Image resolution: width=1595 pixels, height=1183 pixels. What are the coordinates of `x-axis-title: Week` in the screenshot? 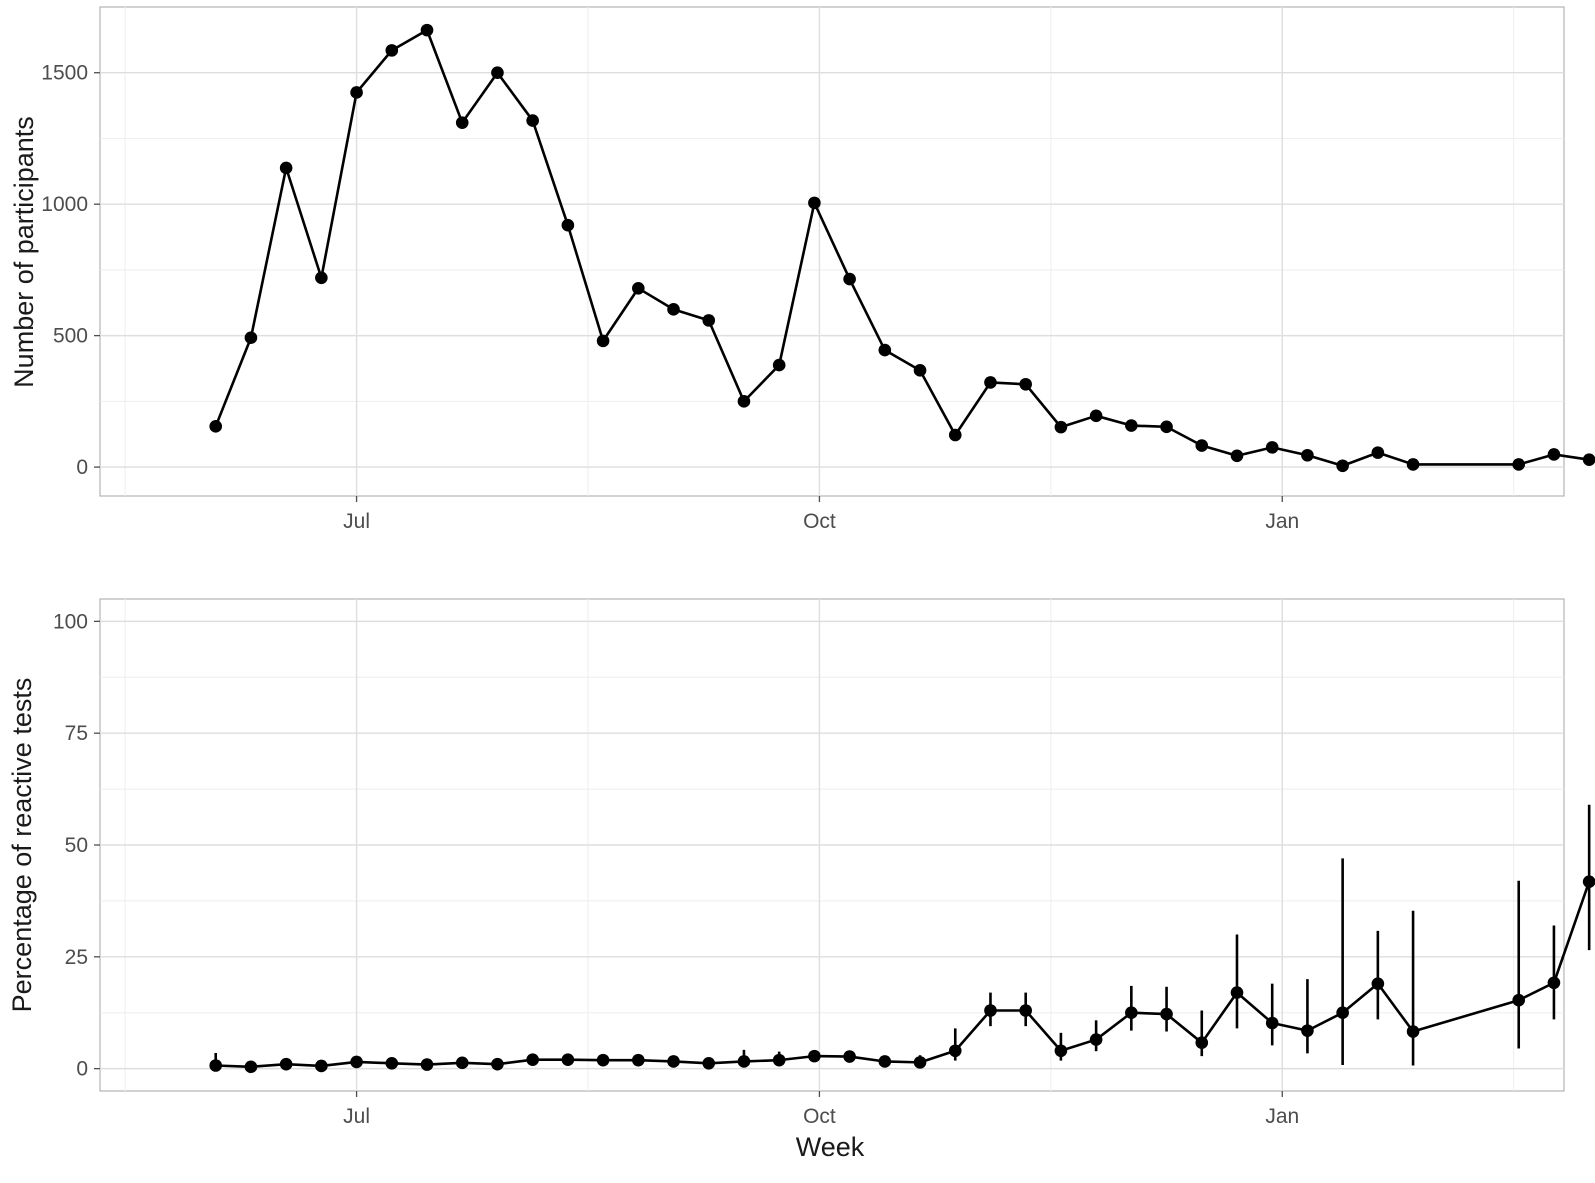 It's located at (830, 1147).